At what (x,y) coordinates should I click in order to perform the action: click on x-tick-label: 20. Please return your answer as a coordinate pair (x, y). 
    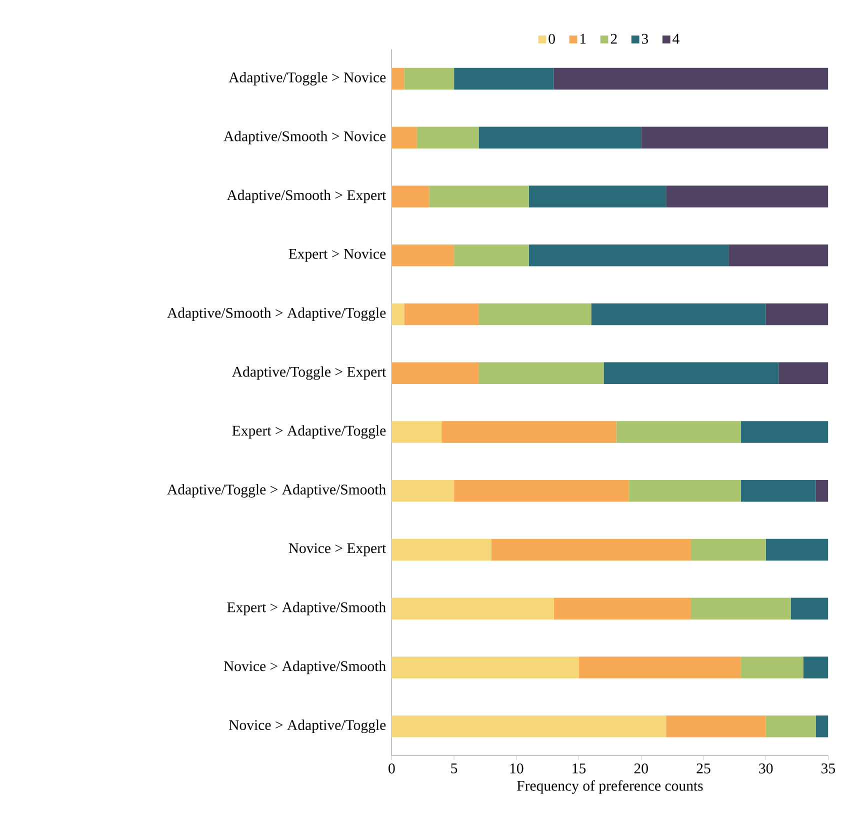
    Looking at the image, I should click on (641, 769).